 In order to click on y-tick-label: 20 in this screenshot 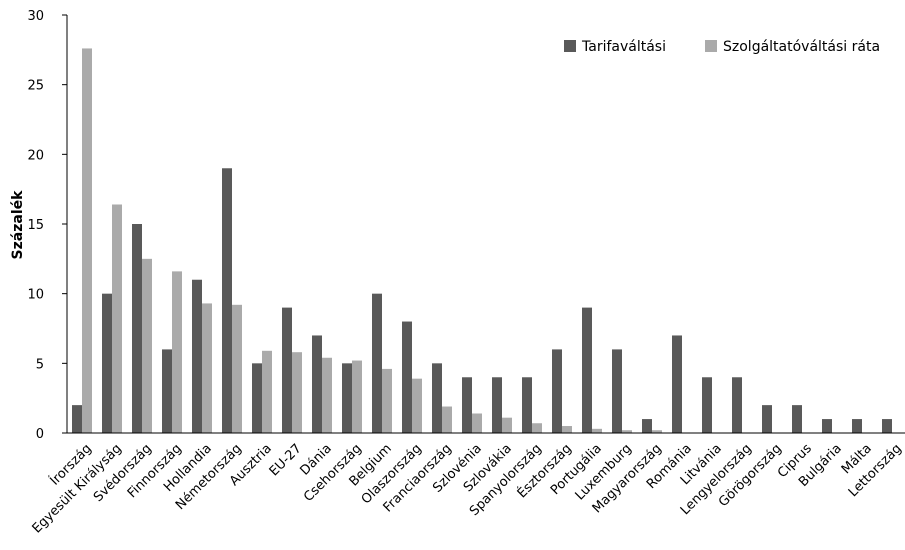, I will do `click(35, 155)`.